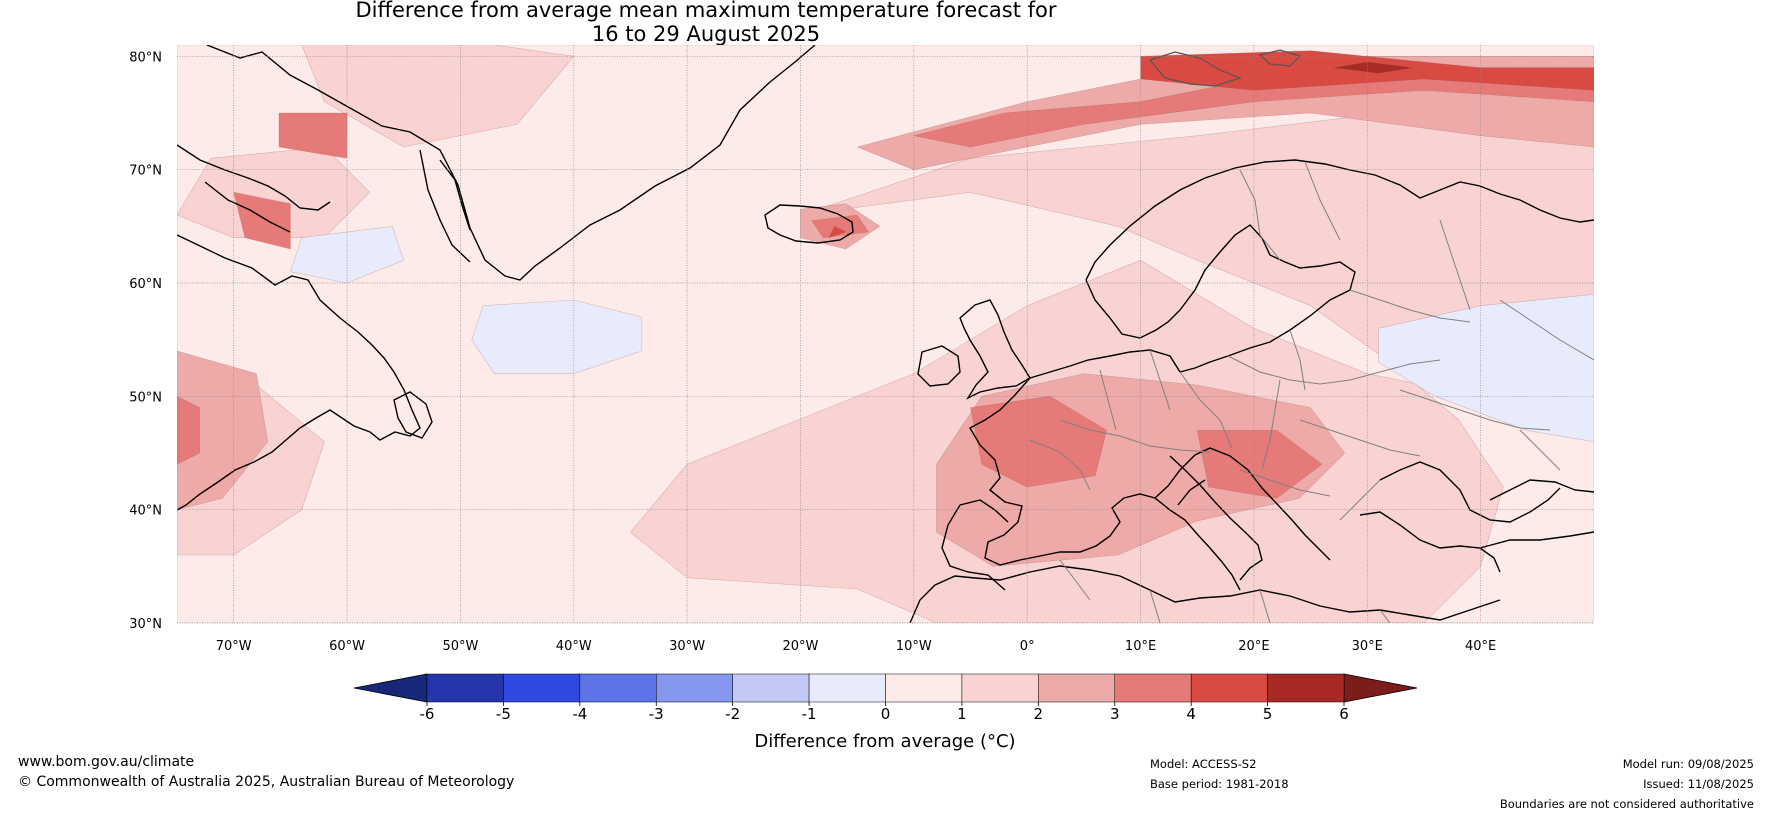 This screenshot has height=816, width=1770. I want to click on ireland-coastline, so click(939, 366).